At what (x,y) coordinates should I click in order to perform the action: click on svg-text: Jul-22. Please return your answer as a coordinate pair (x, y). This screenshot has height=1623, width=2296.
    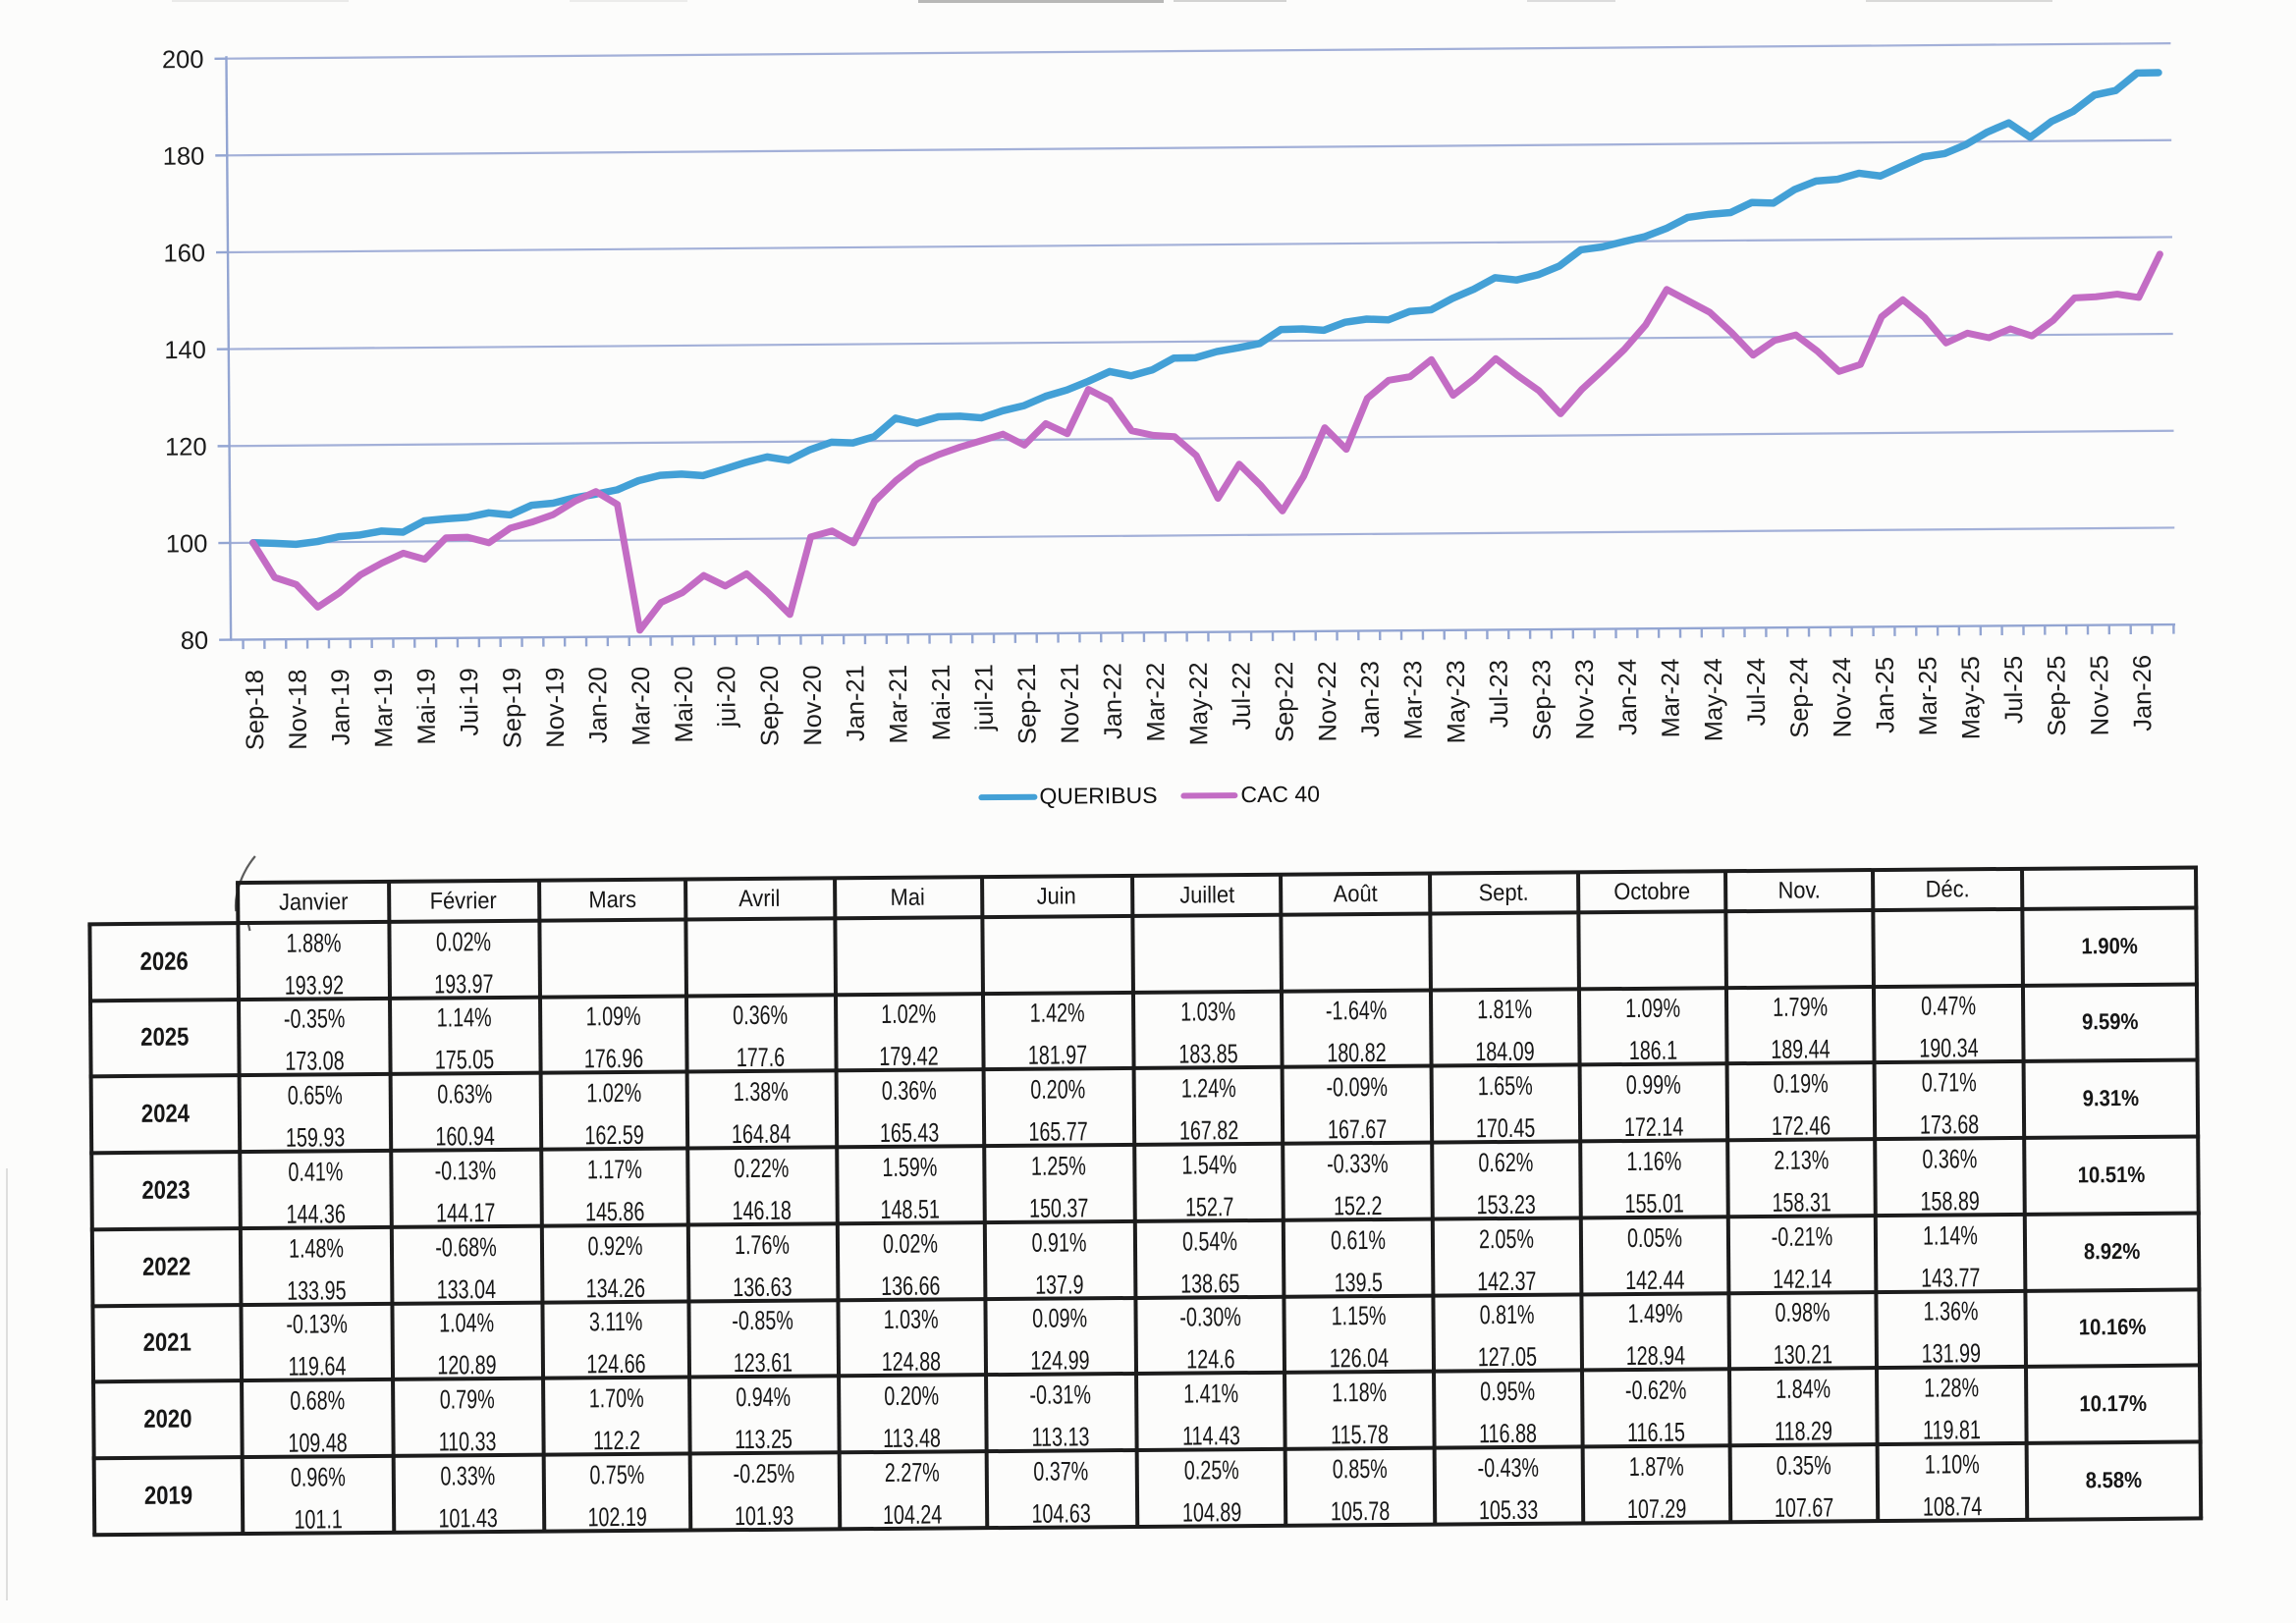
    Looking at the image, I should click on (1242, 696).